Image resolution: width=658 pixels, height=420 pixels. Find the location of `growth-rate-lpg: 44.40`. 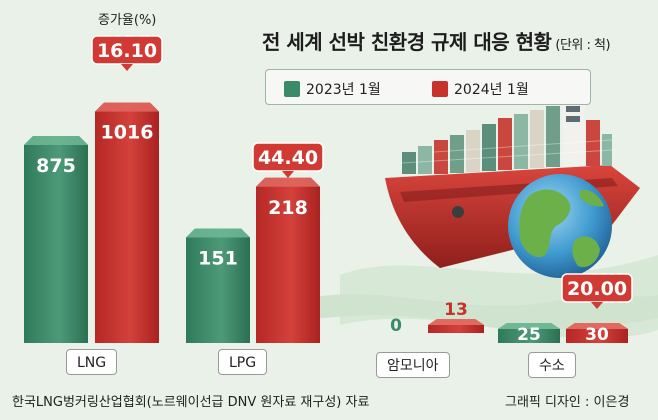

growth-rate-lpg: 44.40 is located at coordinates (288, 158).